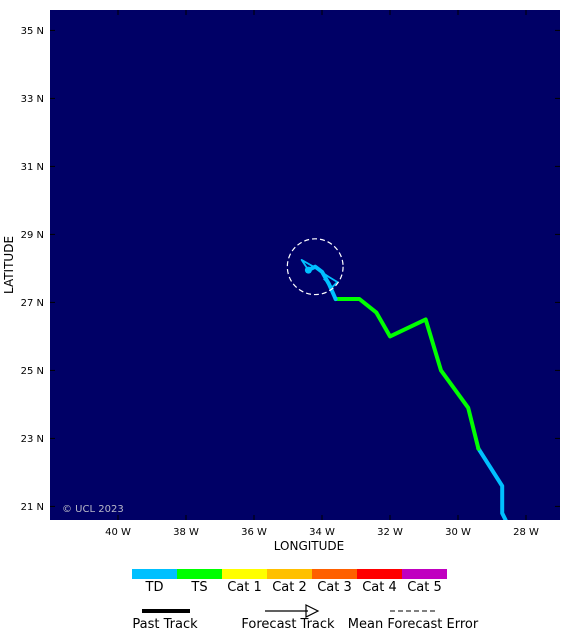 This screenshot has height=639, width=580. Describe the element at coordinates (32, 31) in the screenshot. I see `lat-tick-label: 35 N` at that location.